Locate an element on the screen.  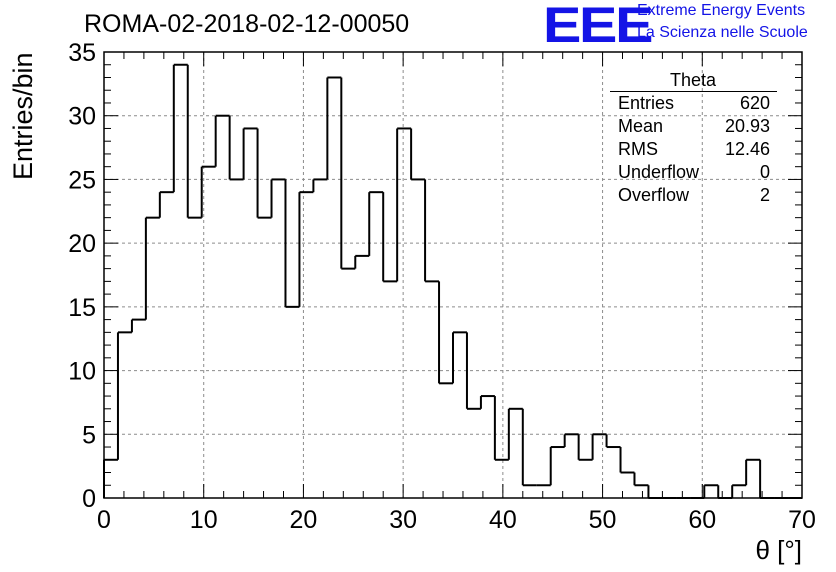
y-tick-label: 0 is located at coordinates (89, 499).